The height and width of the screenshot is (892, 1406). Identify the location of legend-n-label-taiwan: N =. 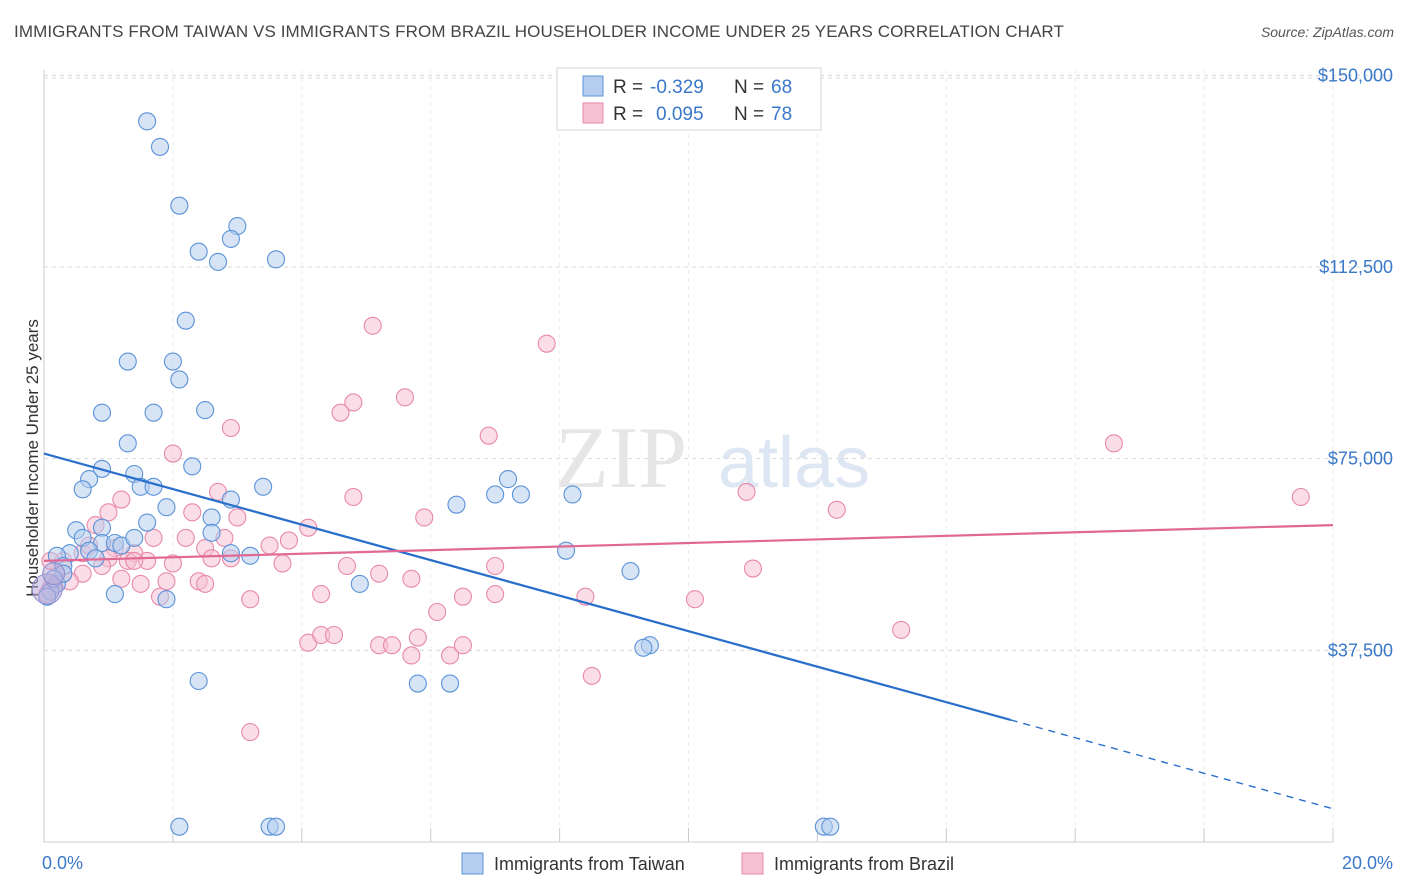
(749, 87).